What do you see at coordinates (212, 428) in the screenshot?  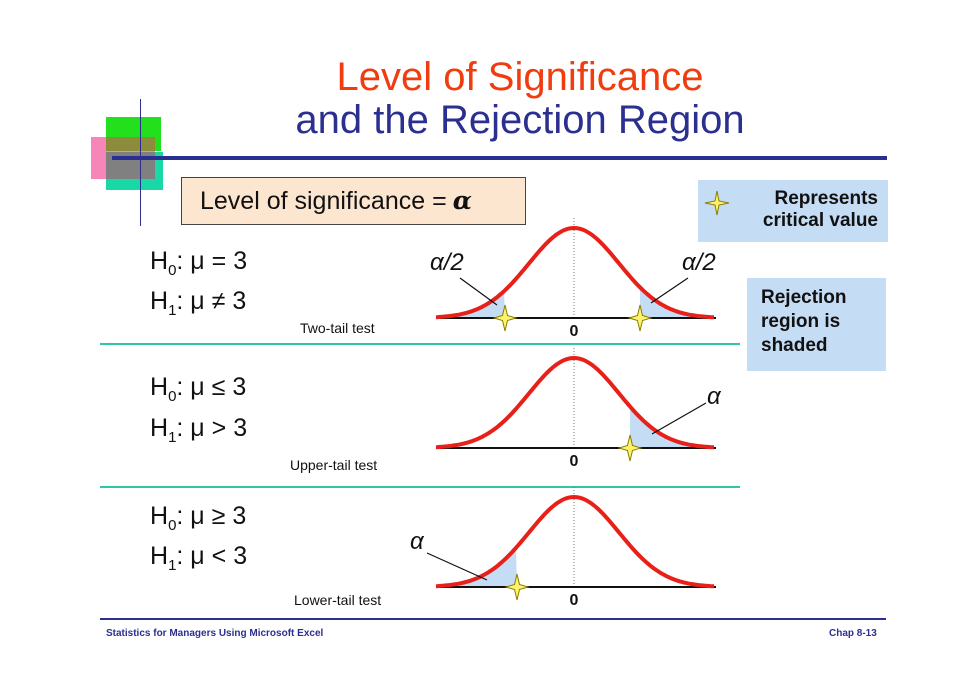 I see `h1-statement: : μ > 3` at bounding box center [212, 428].